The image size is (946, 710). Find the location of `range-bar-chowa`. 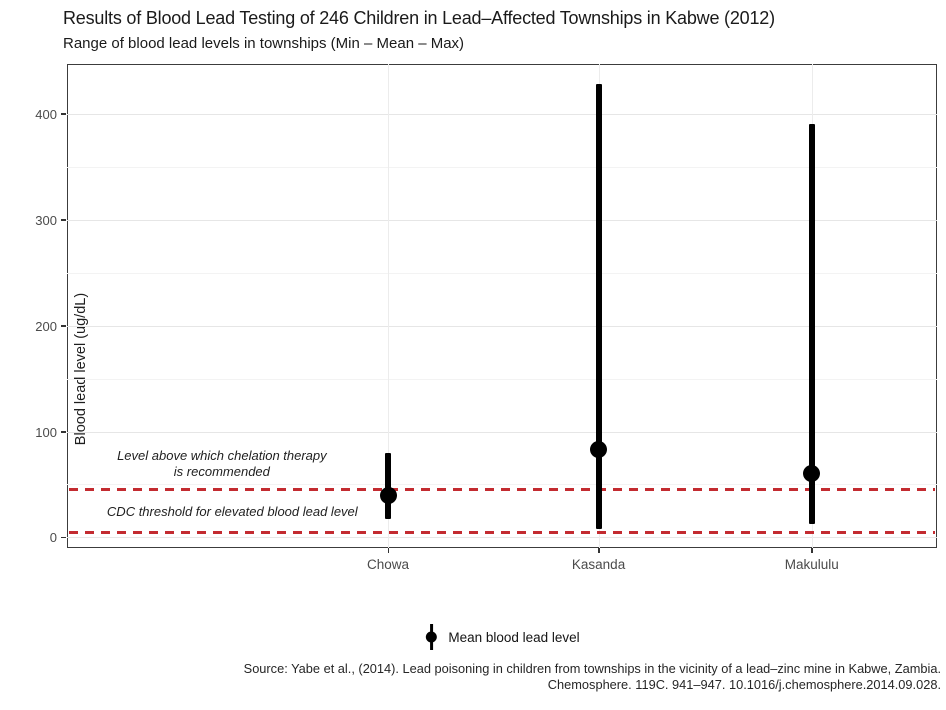

range-bar-chowa is located at coordinates (388, 486).